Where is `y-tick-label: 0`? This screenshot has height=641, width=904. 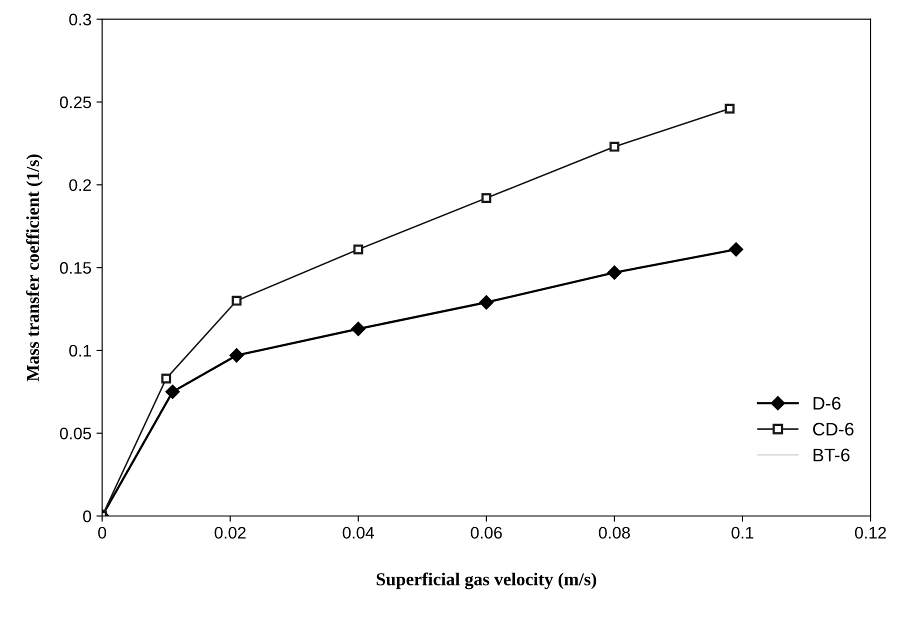 y-tick-label: 0 is located at coordinates (87, 516).